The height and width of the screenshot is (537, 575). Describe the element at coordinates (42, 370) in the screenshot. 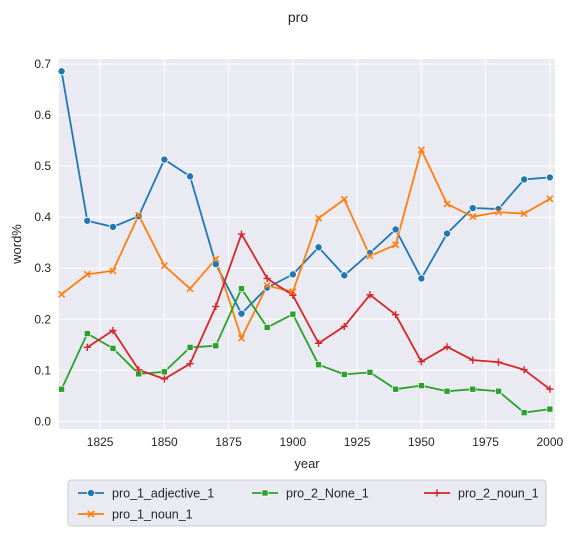

I see `y-tick-label: 0.1` at that location.